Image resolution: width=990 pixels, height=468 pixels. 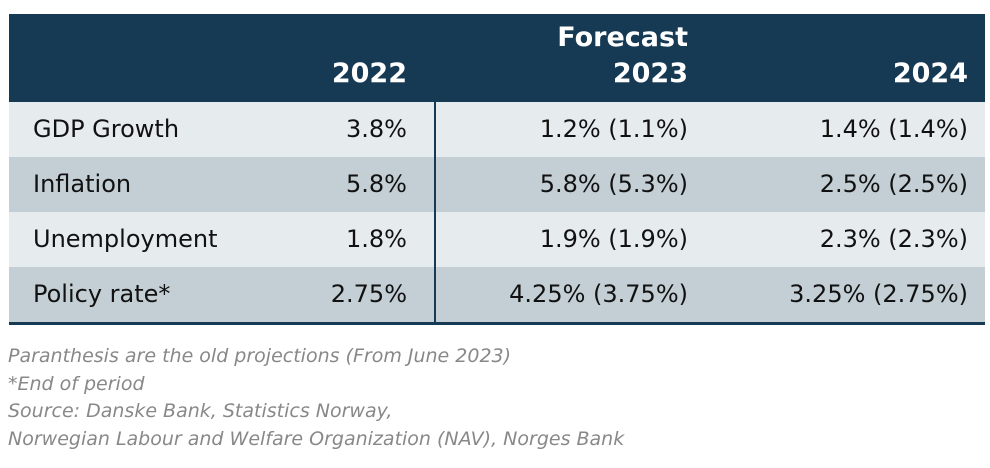 I want to click on table-bottom-border, so click(x=497, y=323).